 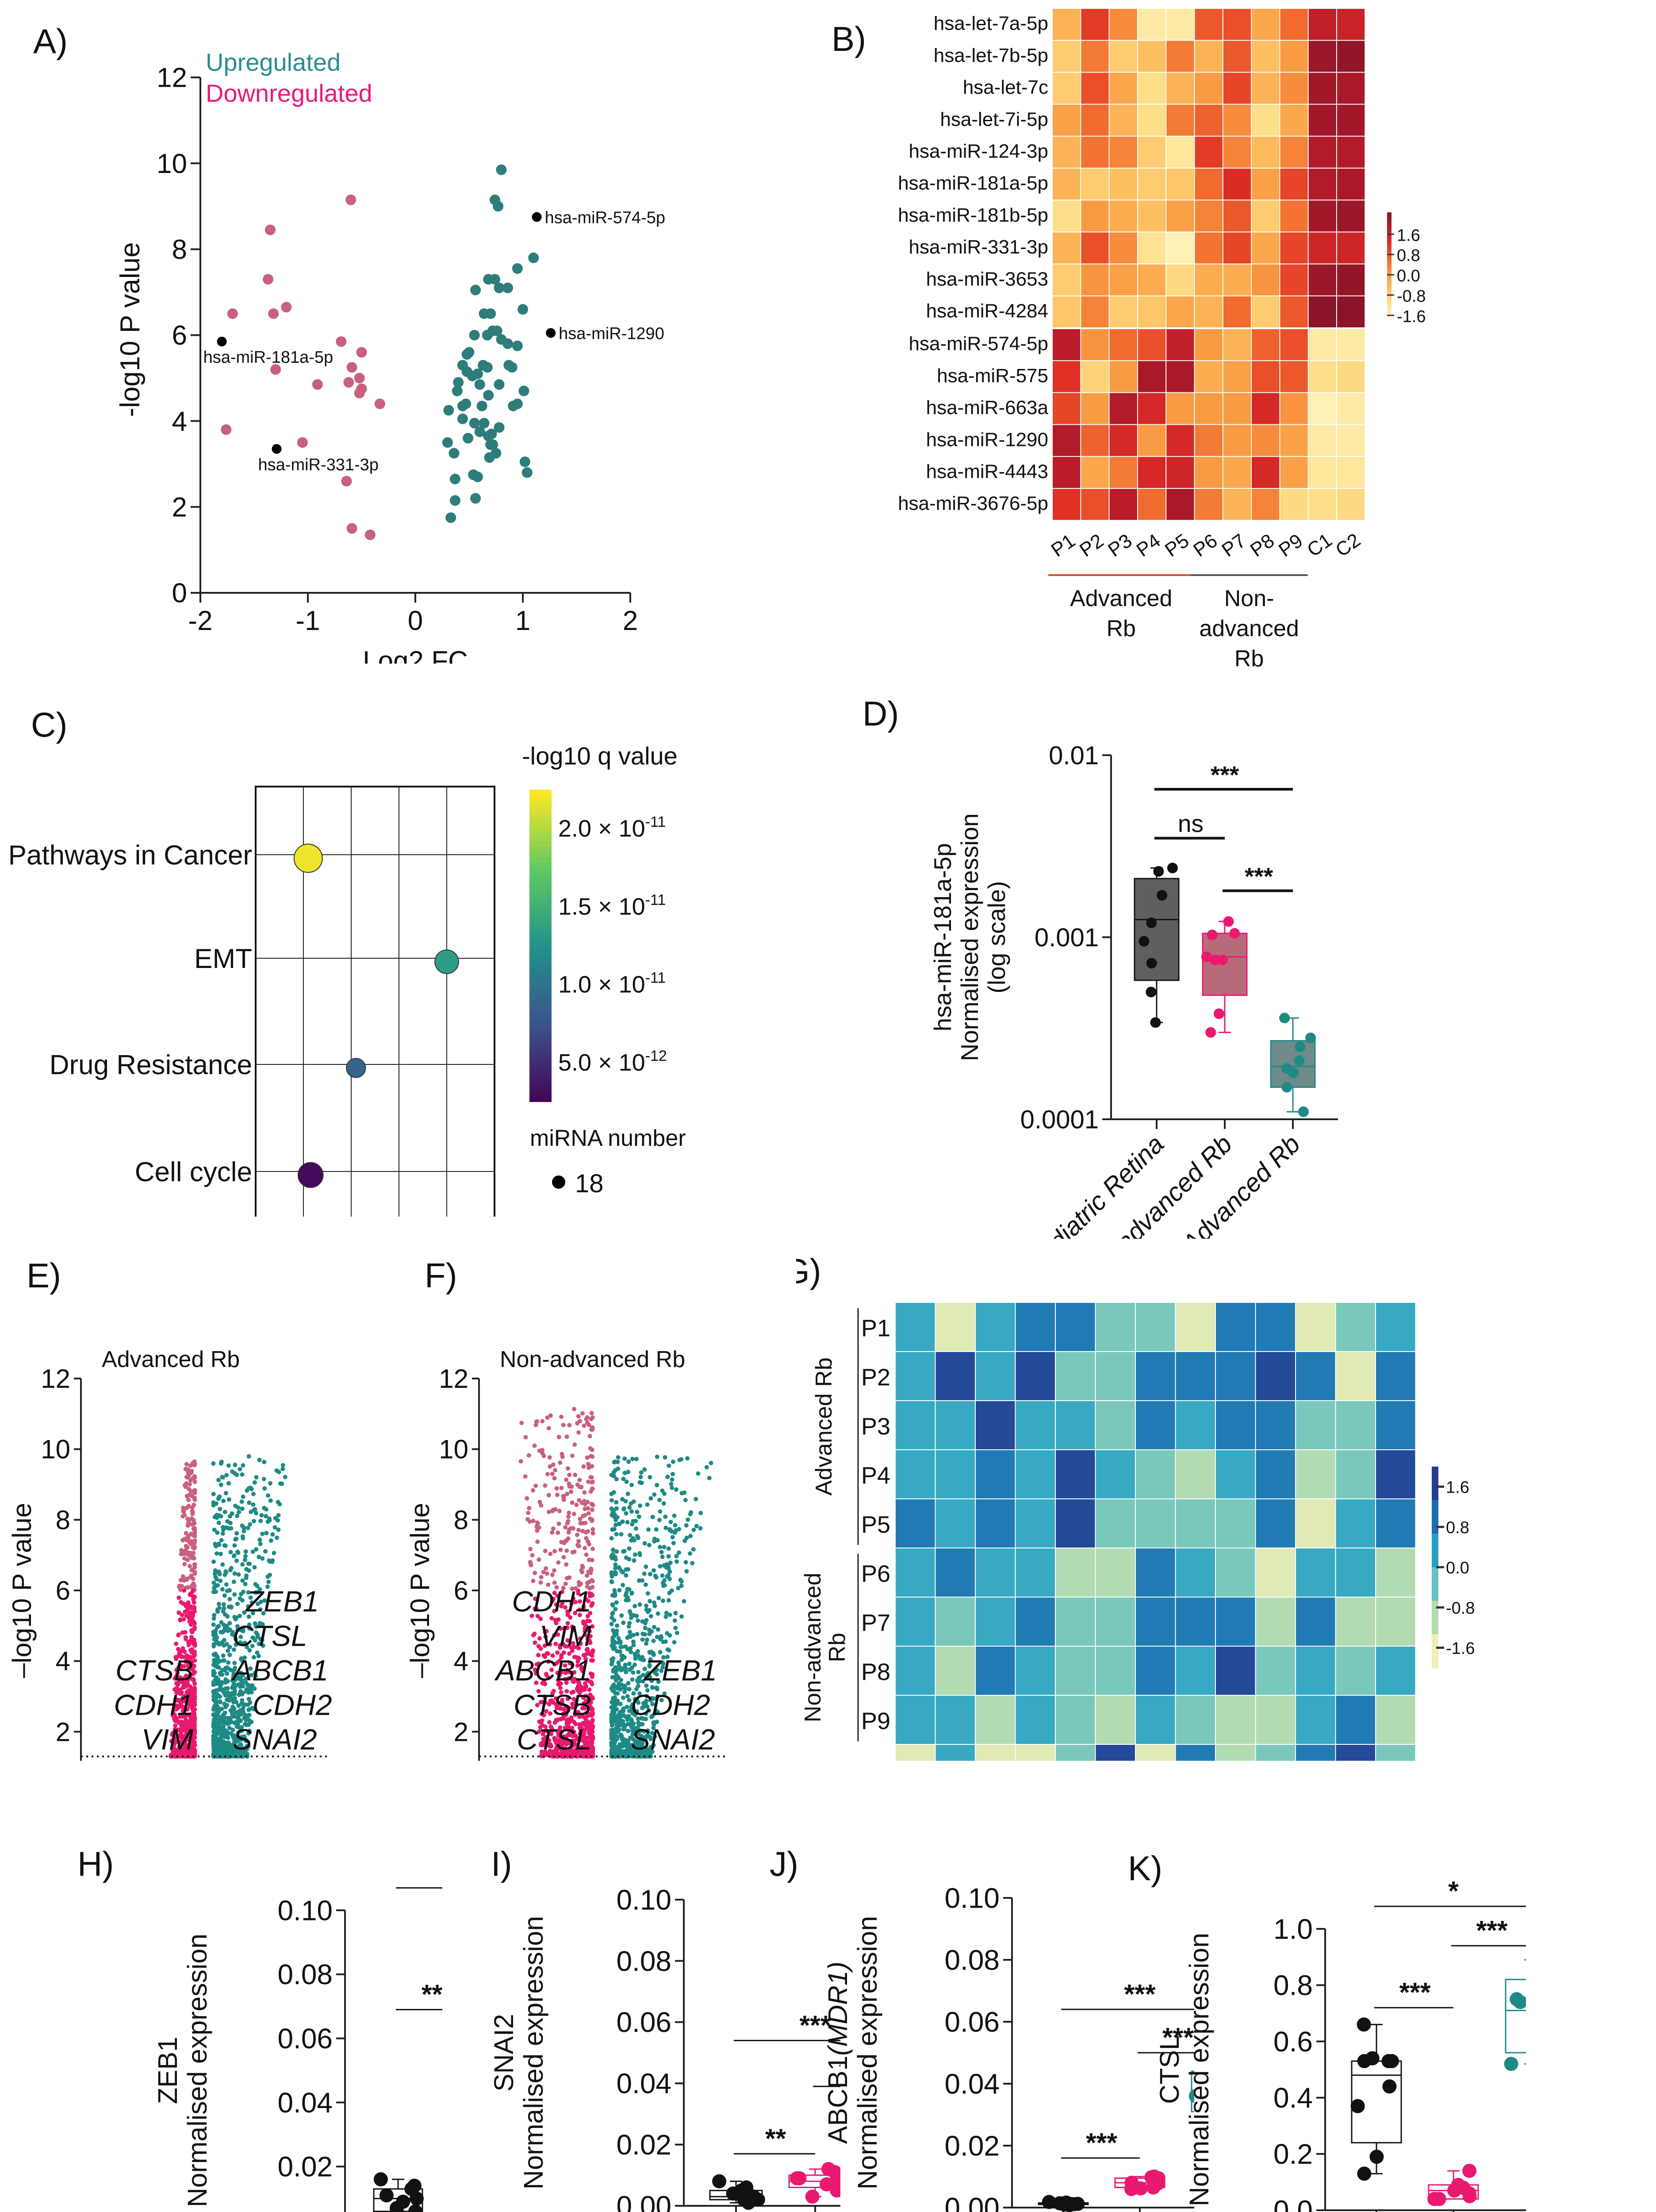 I want to click on significance-label: ***, so click(x=1415, y=1992).